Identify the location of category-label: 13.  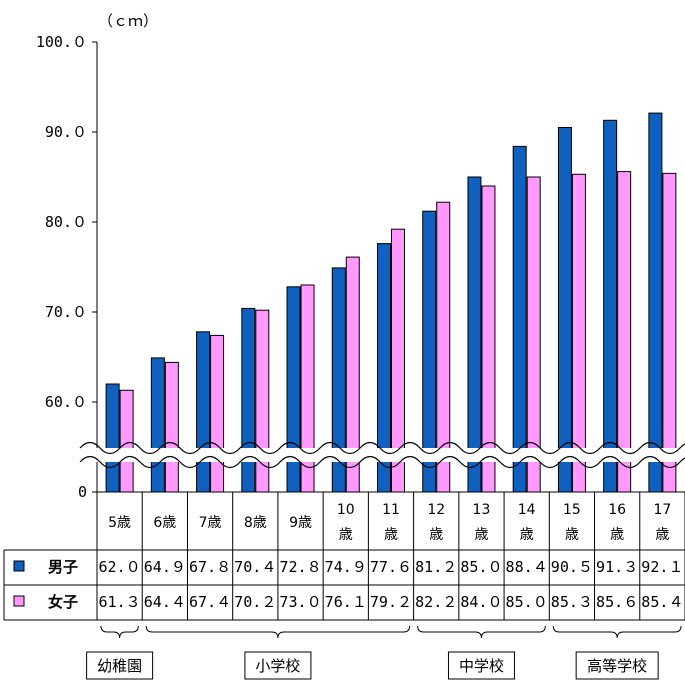
(482, 510).